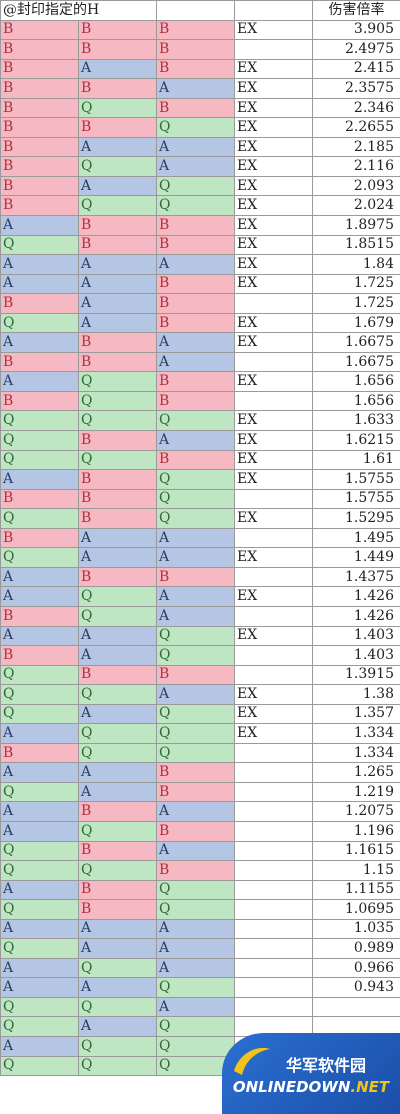 The width and height of the screenshot is (400, 1114). What do you see at coordinates (356, 616) in the screenshot?
I see `multiplier-cell: 1.426` at bounding box center [356, 616].